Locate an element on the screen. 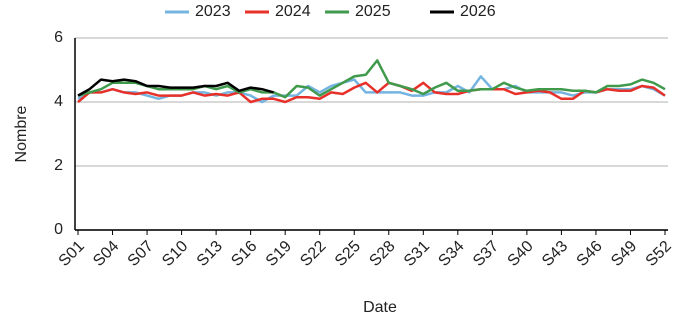  x-tick-label: S13 is located at coordinates (210, 254).